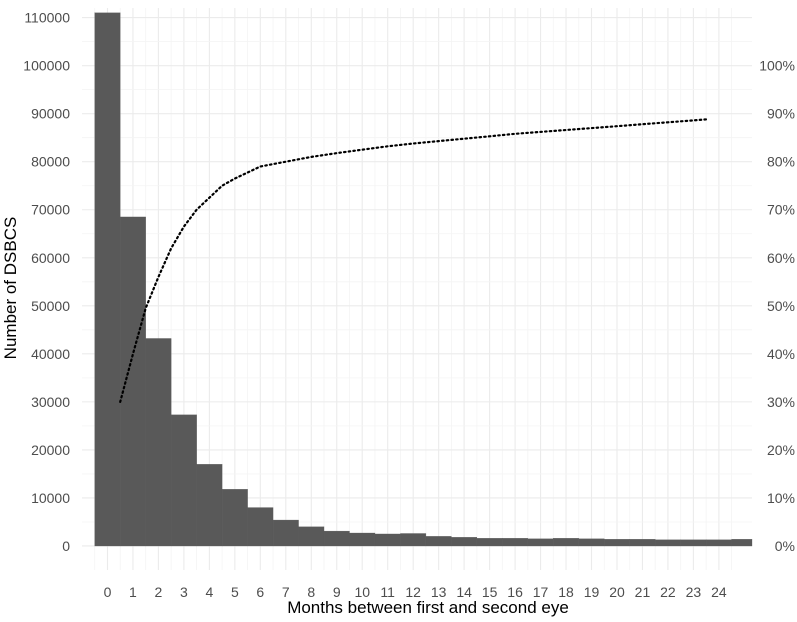 Image resolution: width=797 pixels, height=622 pixels. What do you see at coordinates (781, 450) in the screenshot?
I see `y2-tick-label: 20%` at bounding box center [781, 450].